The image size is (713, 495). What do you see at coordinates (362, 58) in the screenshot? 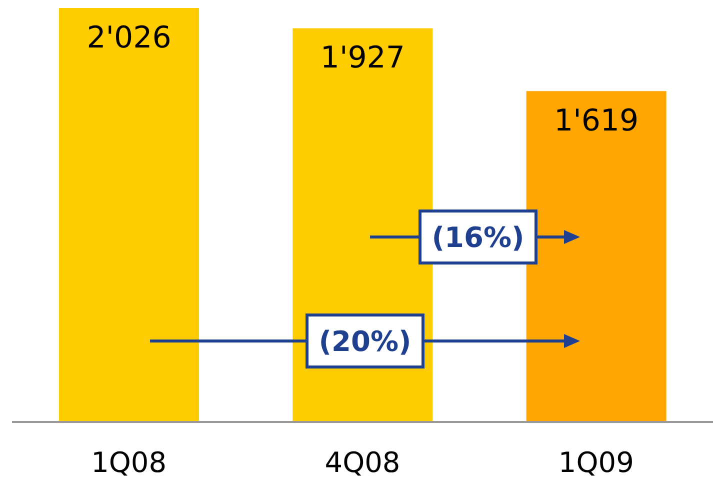
I see `data-label: 1'927` at bounding box center [362, 58].